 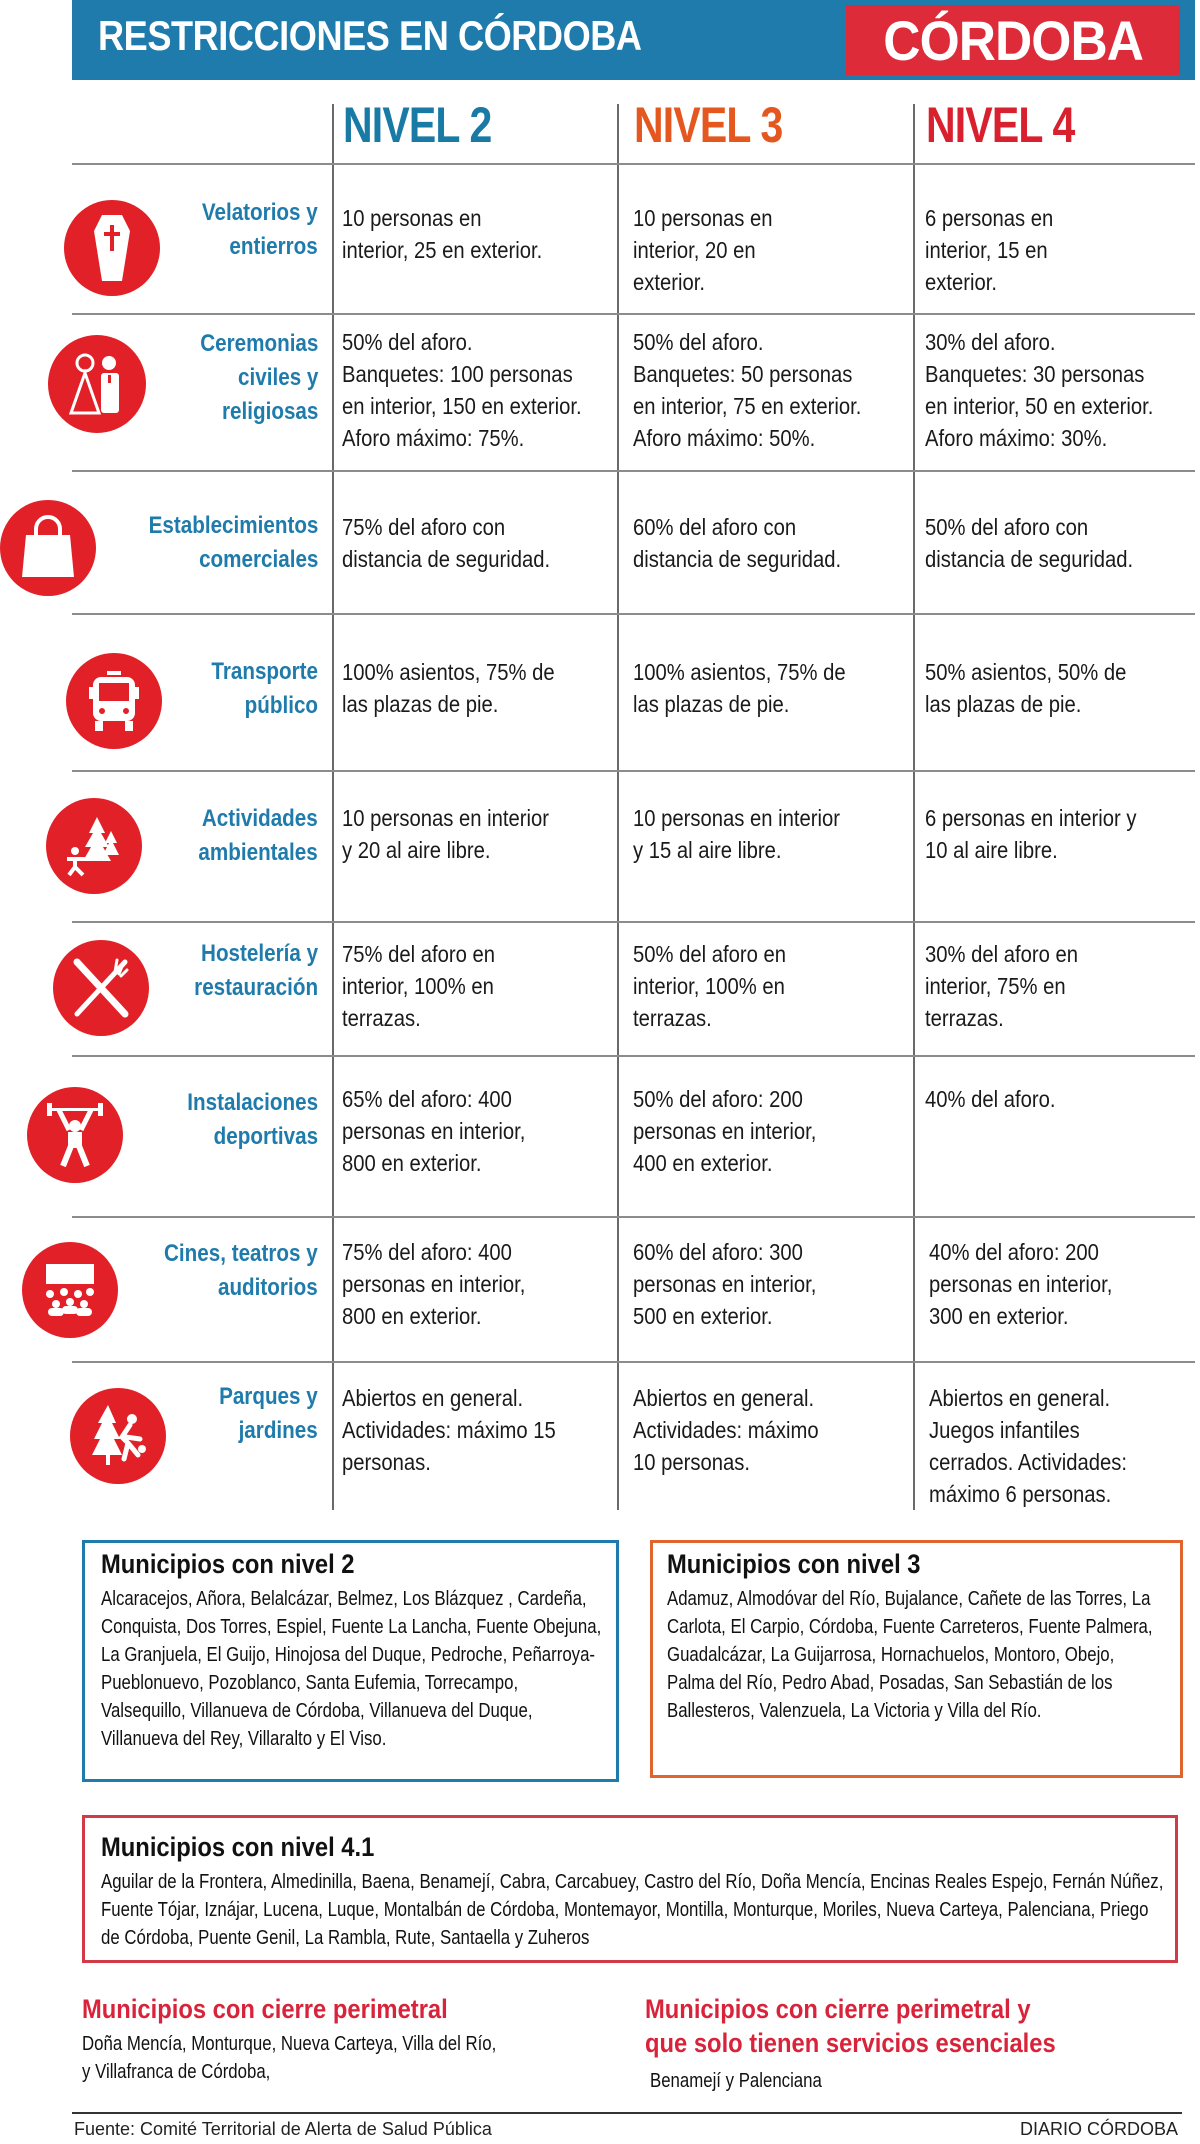 What do you see at coordinates (112, 248) in the screenshot?
I see `coffin-icon` at bounding box center [112, 248].